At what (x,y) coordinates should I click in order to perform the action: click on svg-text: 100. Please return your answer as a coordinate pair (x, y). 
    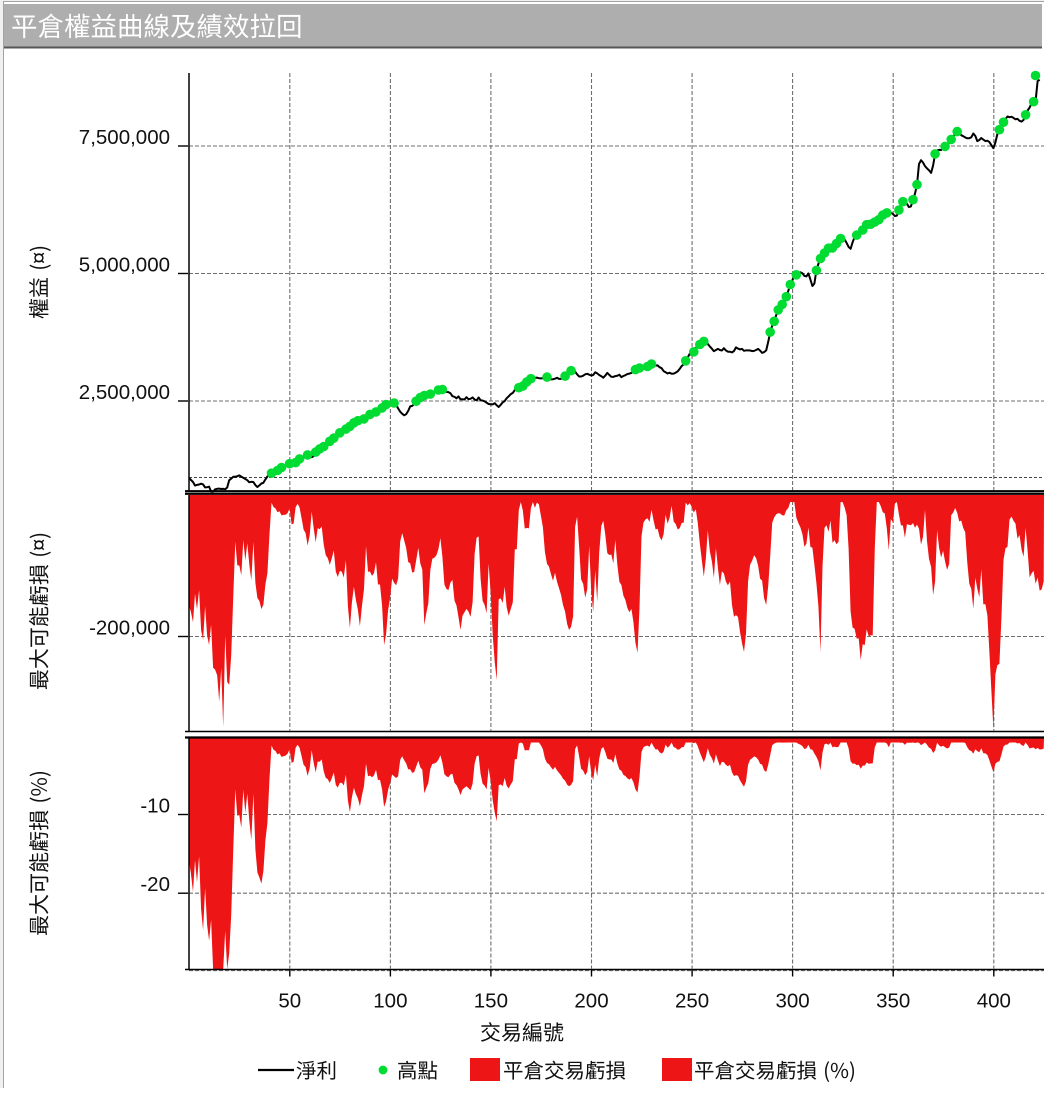
    Looking at the image, I should click on (390, 1001).